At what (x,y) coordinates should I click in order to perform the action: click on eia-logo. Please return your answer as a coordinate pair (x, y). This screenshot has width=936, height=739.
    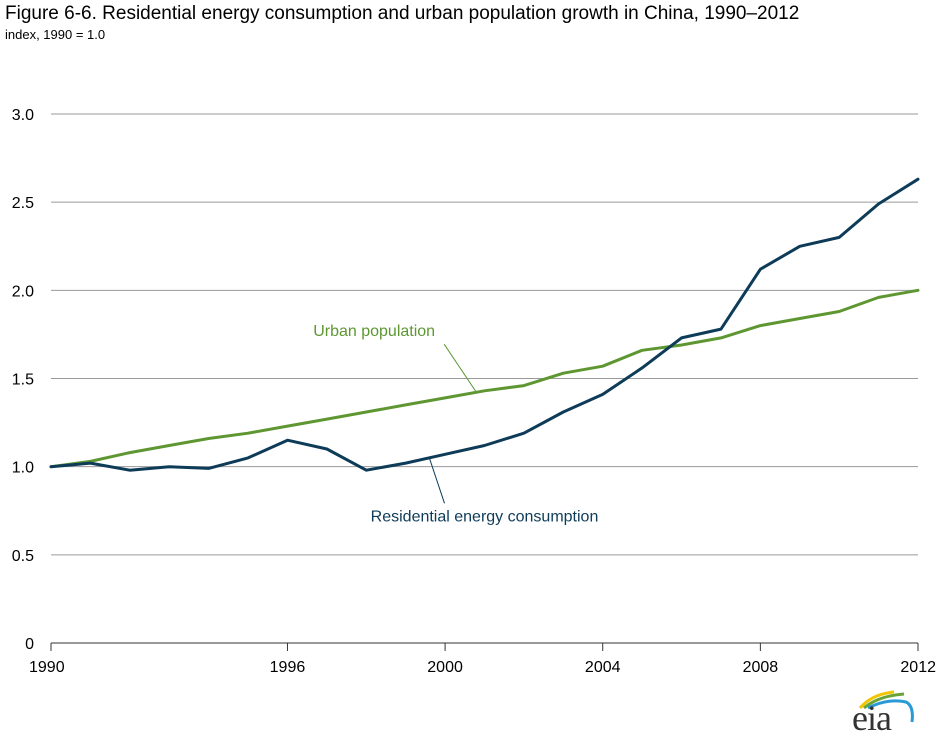
    Looking at the image, I should click on (883, 711).